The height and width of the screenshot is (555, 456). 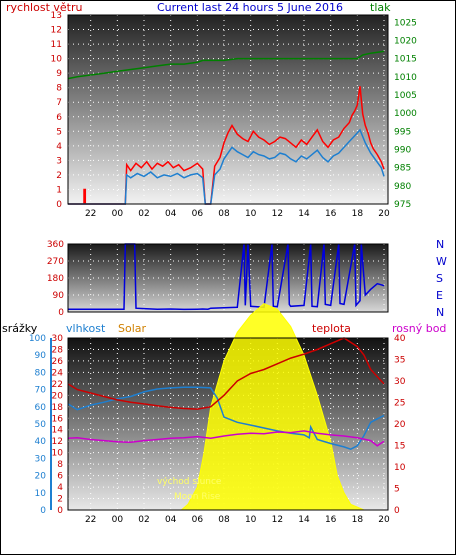 What do you see at coordinates (402, 187) in the screenshot?
I see `pressure-y-tick-label: 980` at bounding box center [402, 187].